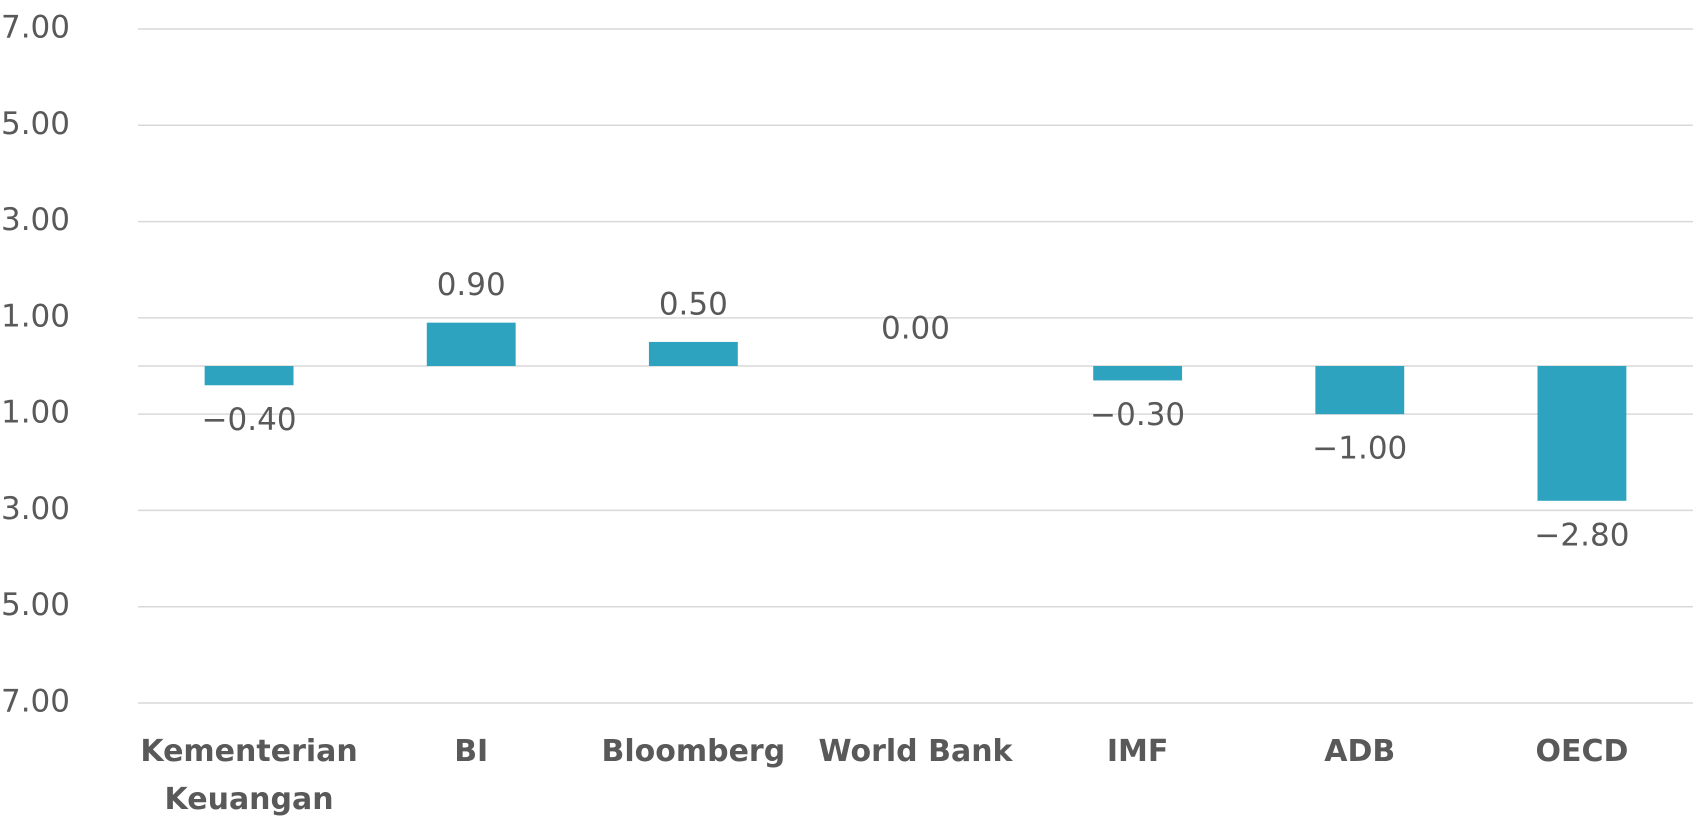 The image size is (1696, 818). What do you see at coordinates (471, 285) in the screenshot?
I see `value-label: 0.90` at bounding box center [471, 285].